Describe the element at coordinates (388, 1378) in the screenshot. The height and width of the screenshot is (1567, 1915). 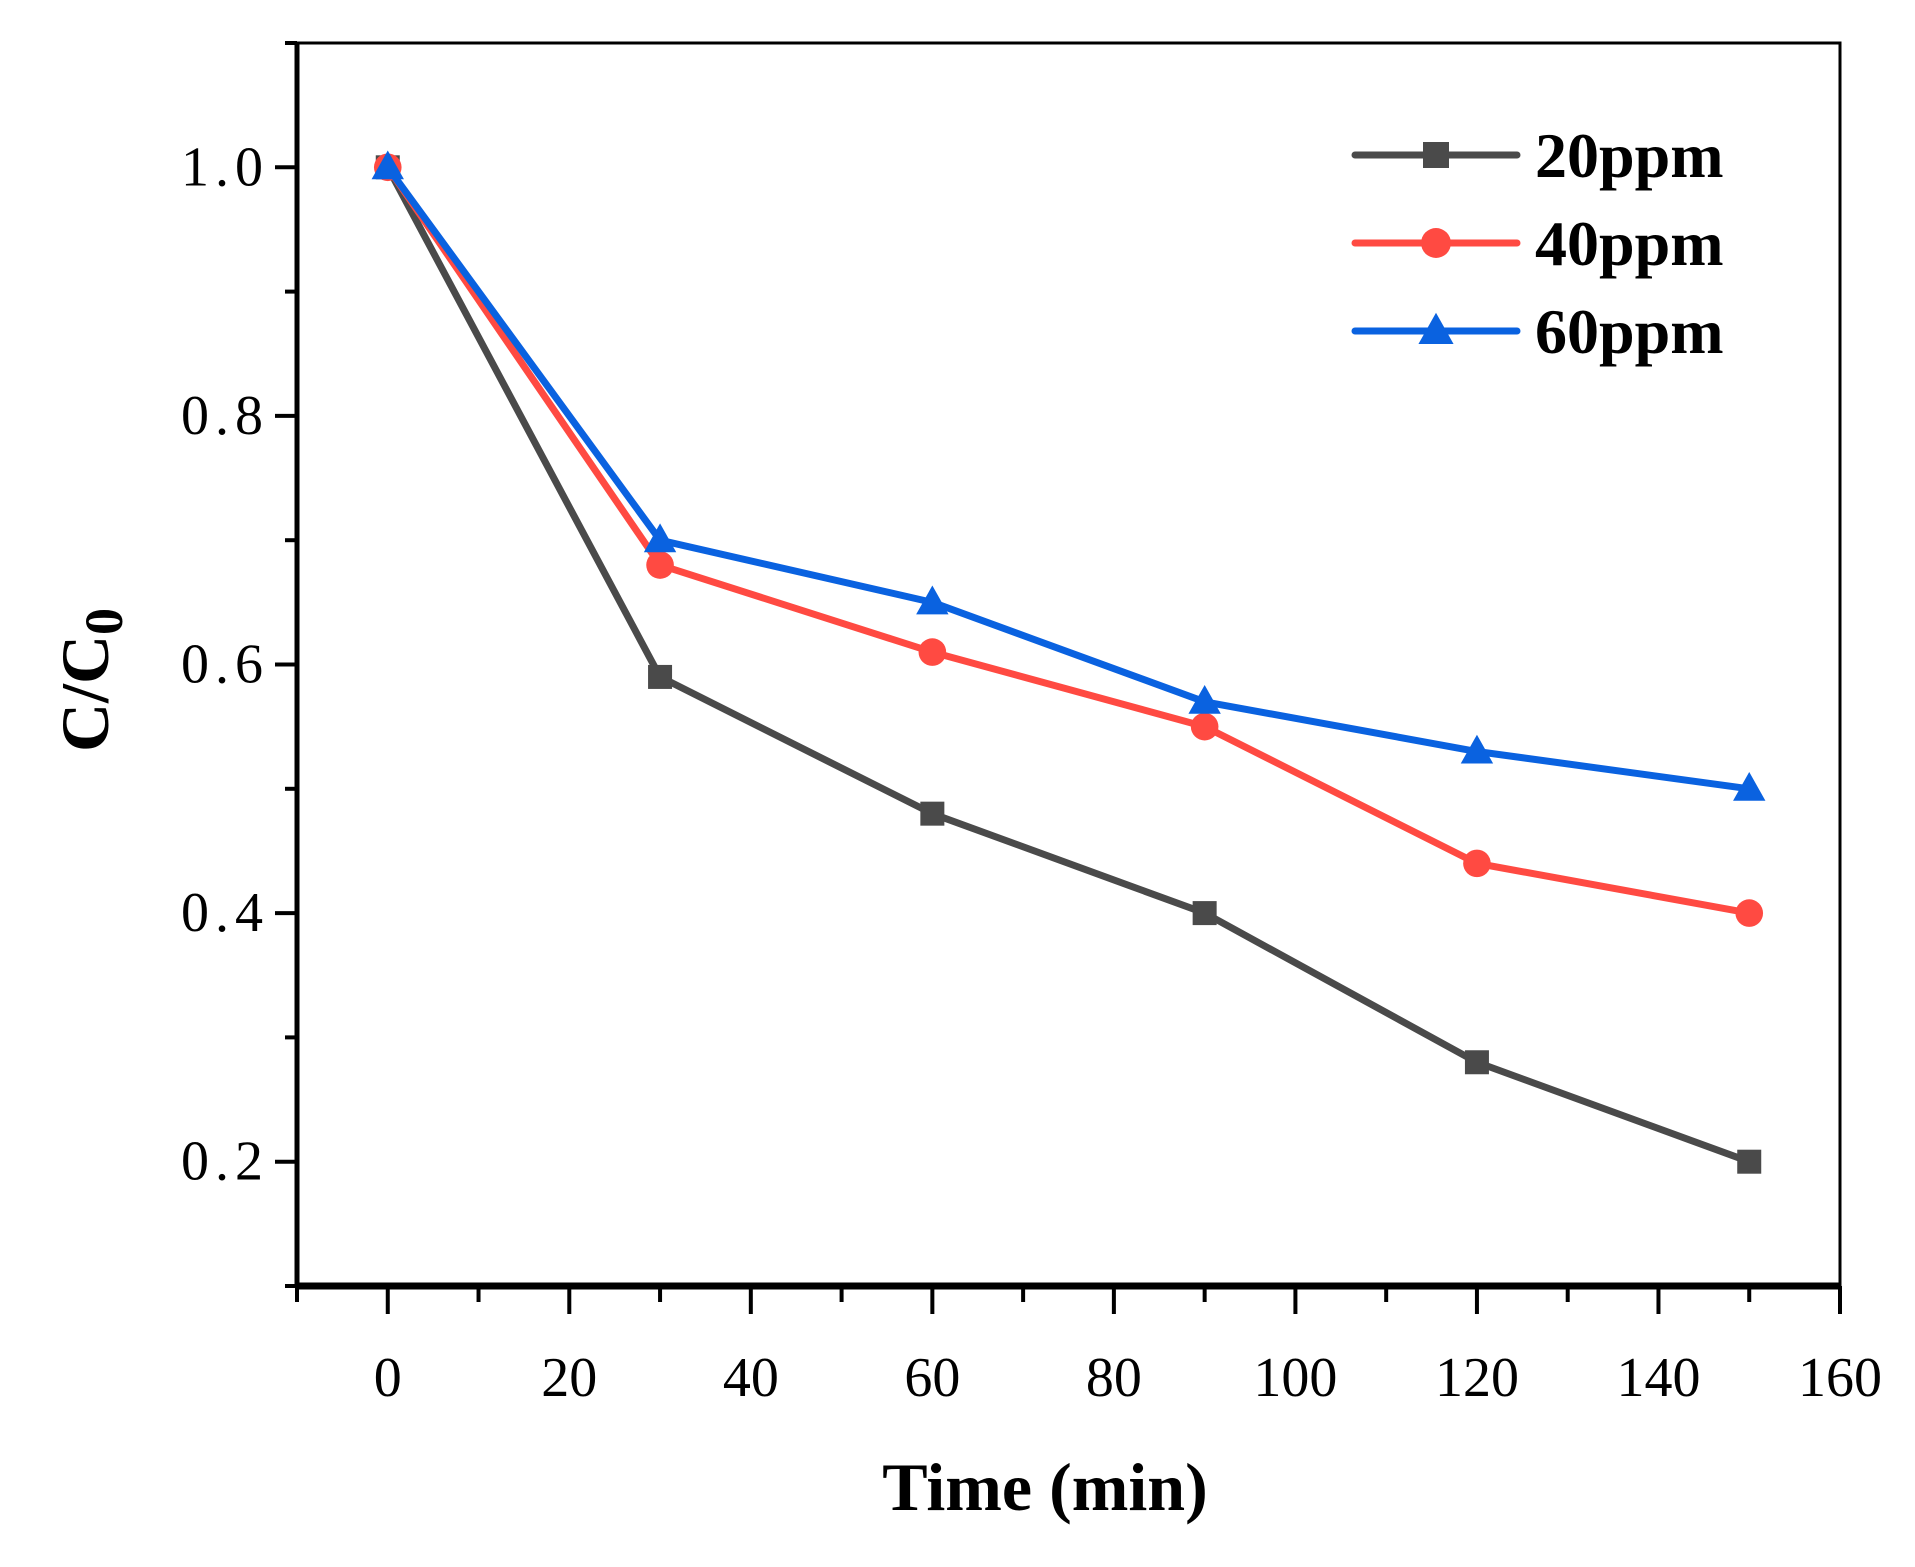
I see `x-tick-label: 0` at that location.